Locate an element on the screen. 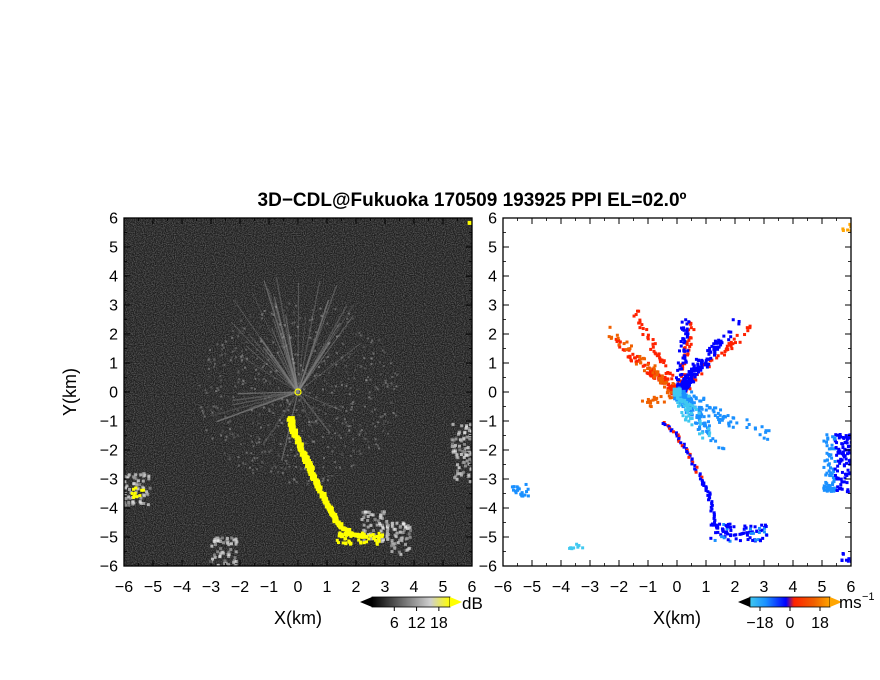  x-tick-label: −2 is located at coordinates (619, 587).